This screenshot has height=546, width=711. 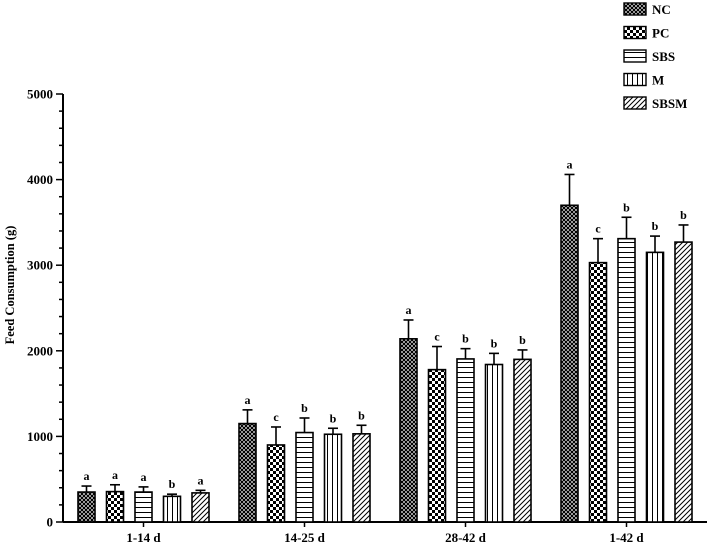 I want to click on x-tick-label: 1-14 d, so click(x=143, y=537).